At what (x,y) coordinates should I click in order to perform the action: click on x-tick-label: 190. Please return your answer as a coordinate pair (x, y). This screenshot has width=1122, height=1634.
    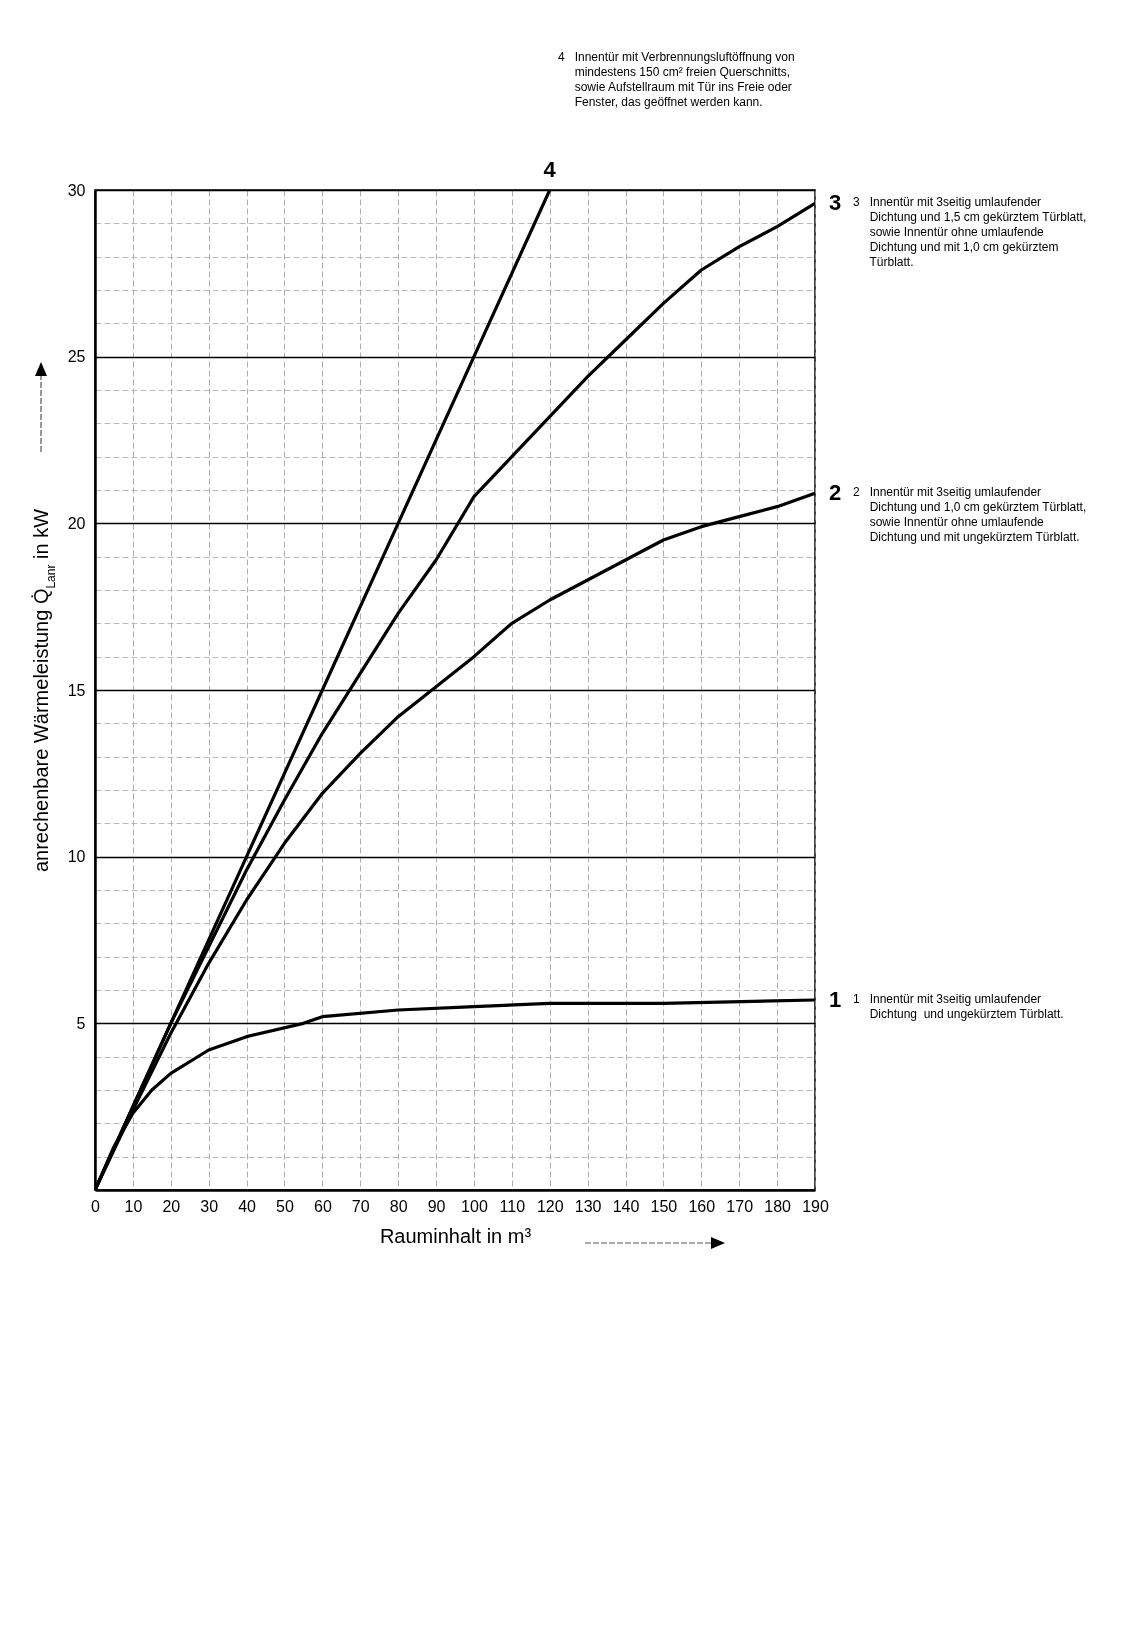
    Looking at the image, I should click on (815, 1206).